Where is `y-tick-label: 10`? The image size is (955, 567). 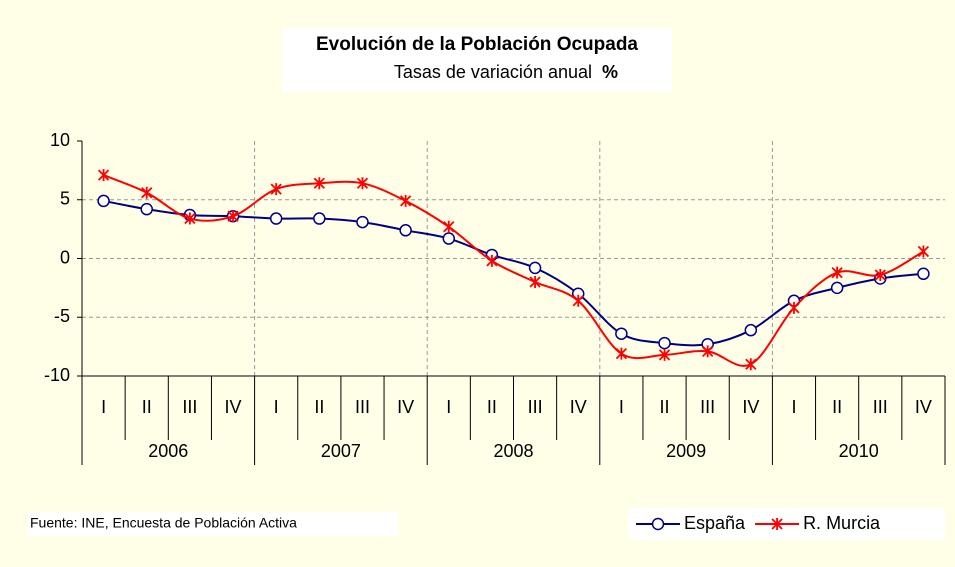
y-tick-label: 10 is located at coordinates (60, 140).